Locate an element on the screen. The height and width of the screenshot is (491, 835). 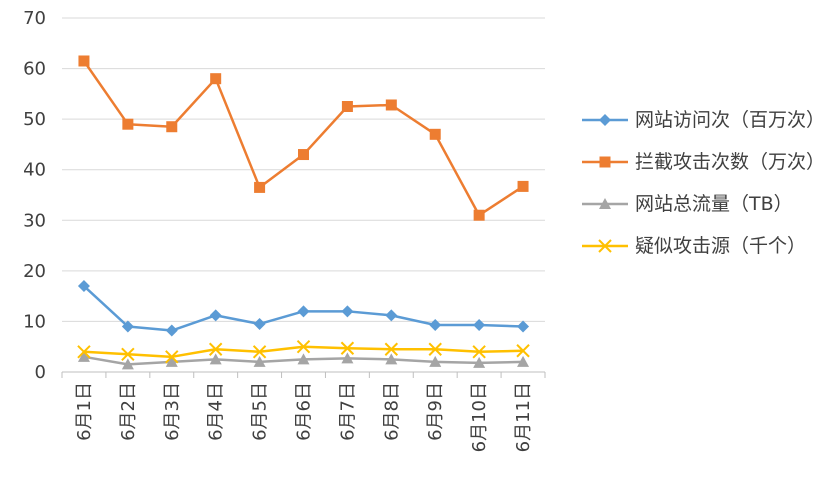
y-tick-label: 70 is located at coordinates (34, 18).